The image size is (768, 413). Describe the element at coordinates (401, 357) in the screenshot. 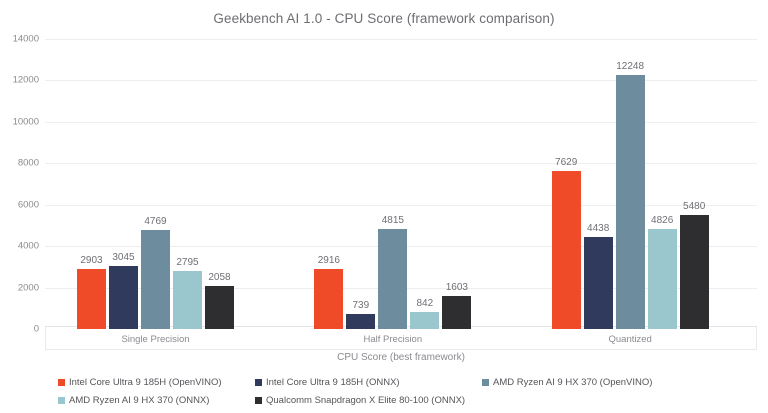

I see `x-axis-title: CPU Score (best framework)` at that location.